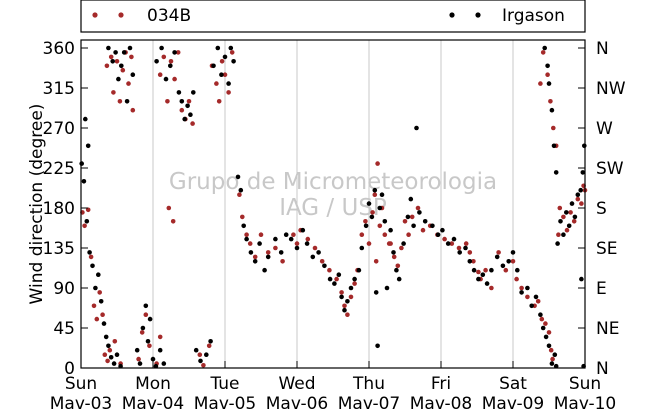  What do you see at coordinates (533, 16) in the screenshot?
I see `legend-label-irgason: Irgason` at bounding box center [533, 16].